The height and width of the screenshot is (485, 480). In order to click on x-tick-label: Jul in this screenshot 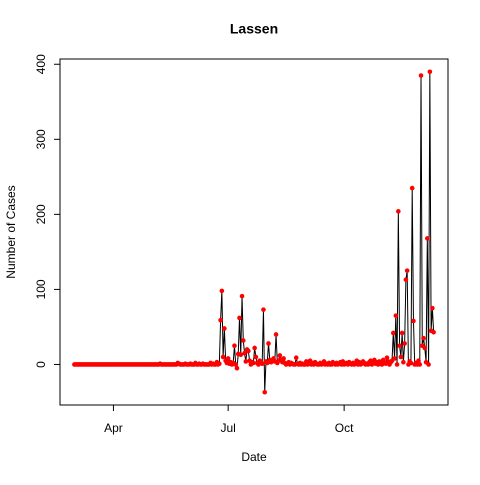, I will do `click(227, 428)`.